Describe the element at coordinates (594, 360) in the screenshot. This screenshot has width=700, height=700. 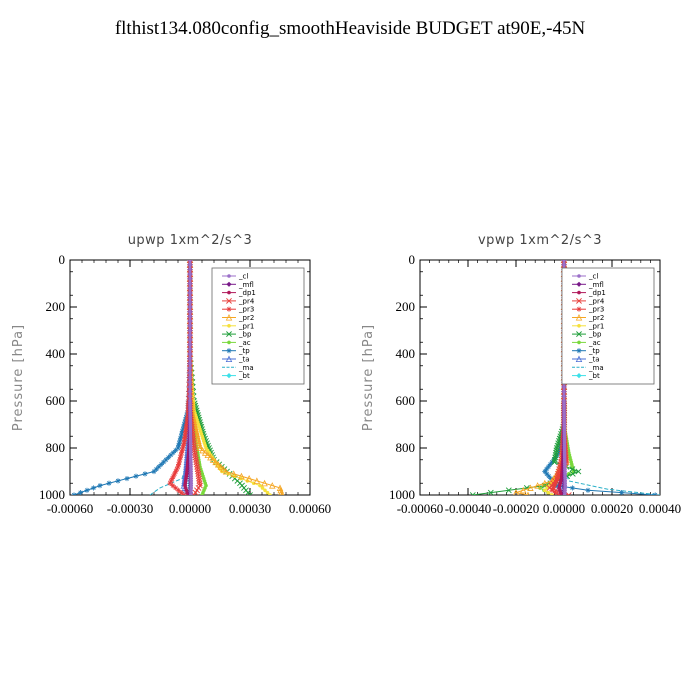
I see `legend-label: _ta` at that location.